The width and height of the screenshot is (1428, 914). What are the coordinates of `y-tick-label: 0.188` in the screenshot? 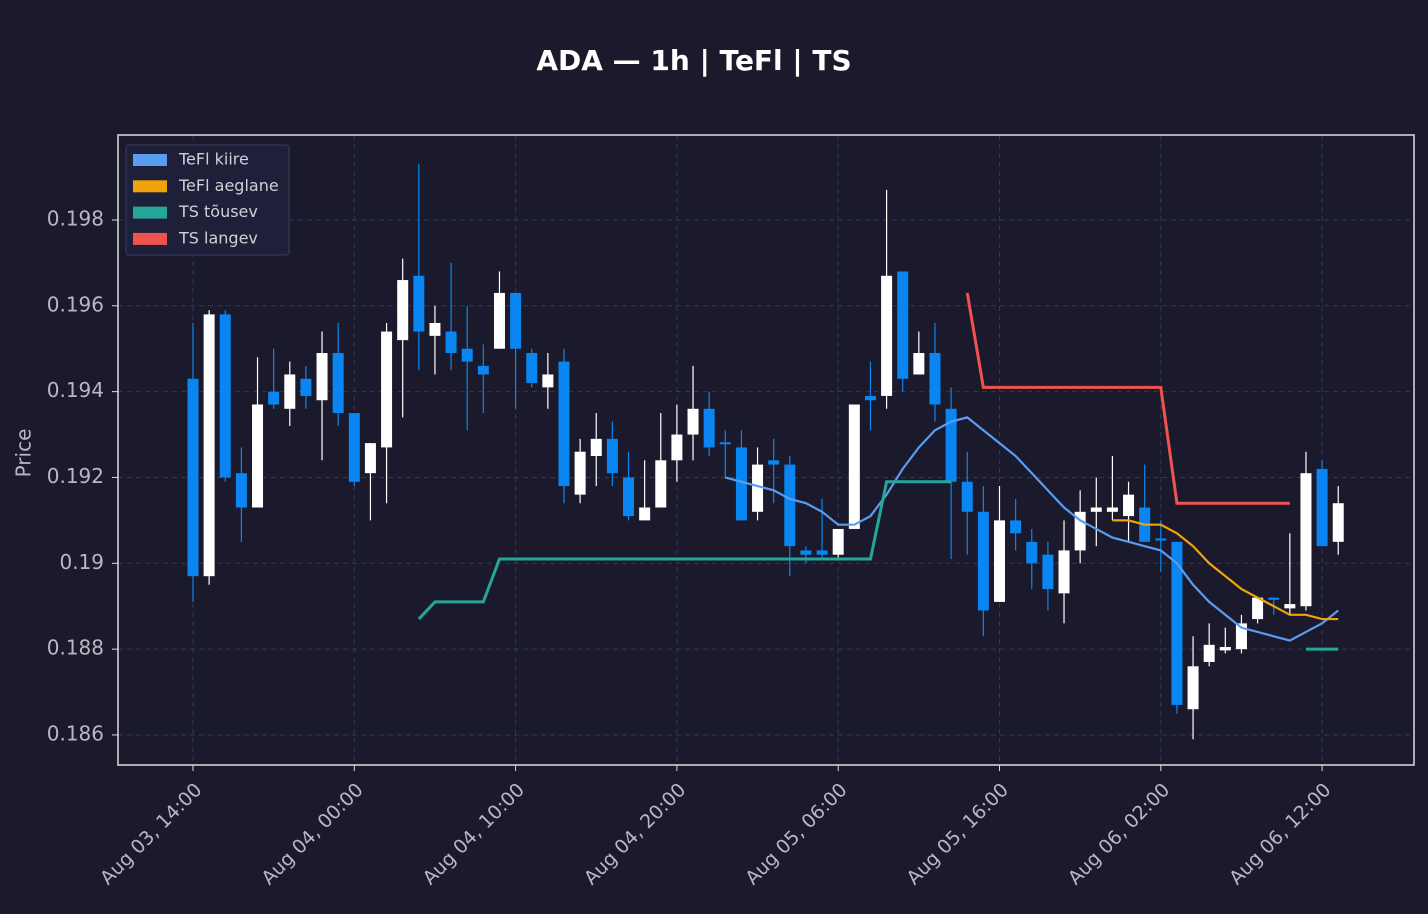 It's located at (75, 648).